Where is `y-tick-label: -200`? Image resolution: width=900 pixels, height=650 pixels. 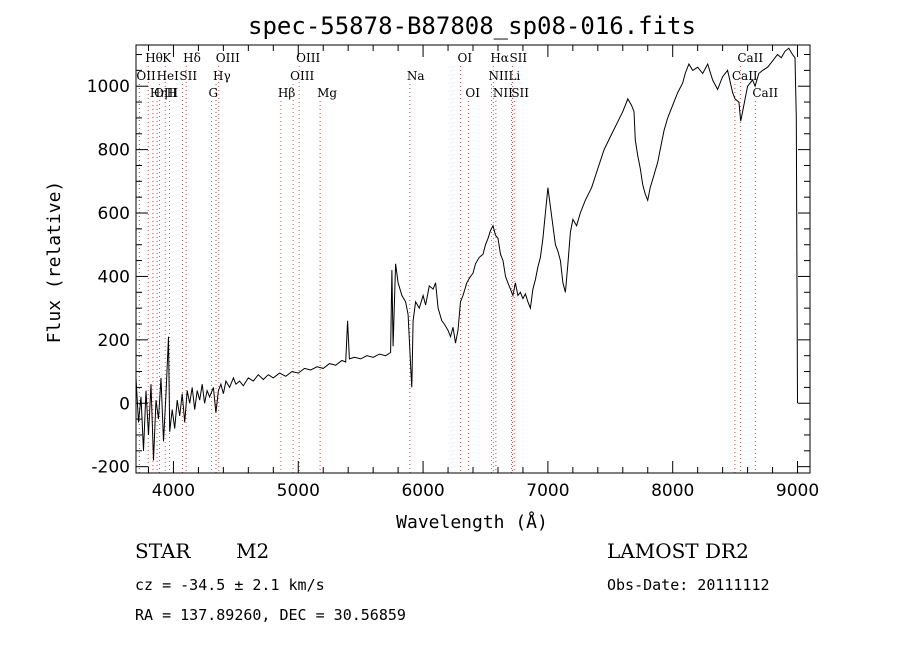
y-tick-label: -200 is located at coordinates (110, 468).